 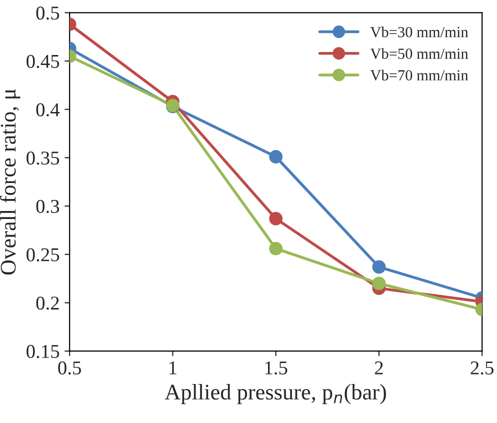 What do you see at coordinates (43, 255) in the screenshot?
I see `y-tick-label: 0.25` at bounding box center [43, 255].